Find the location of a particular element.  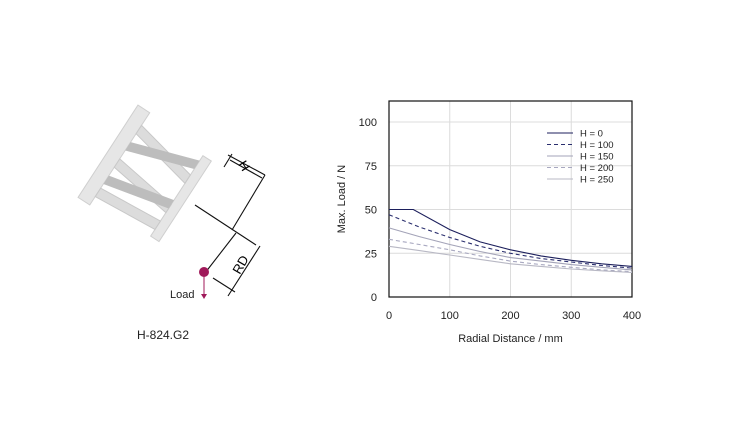

dimension-lines is located at coordinates (230, 225).